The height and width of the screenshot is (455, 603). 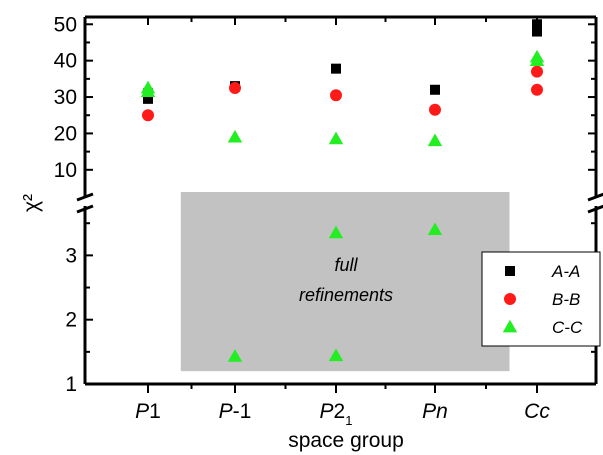 I want to click on legend: A-A B-B C-C, so click(x=541, y=299).